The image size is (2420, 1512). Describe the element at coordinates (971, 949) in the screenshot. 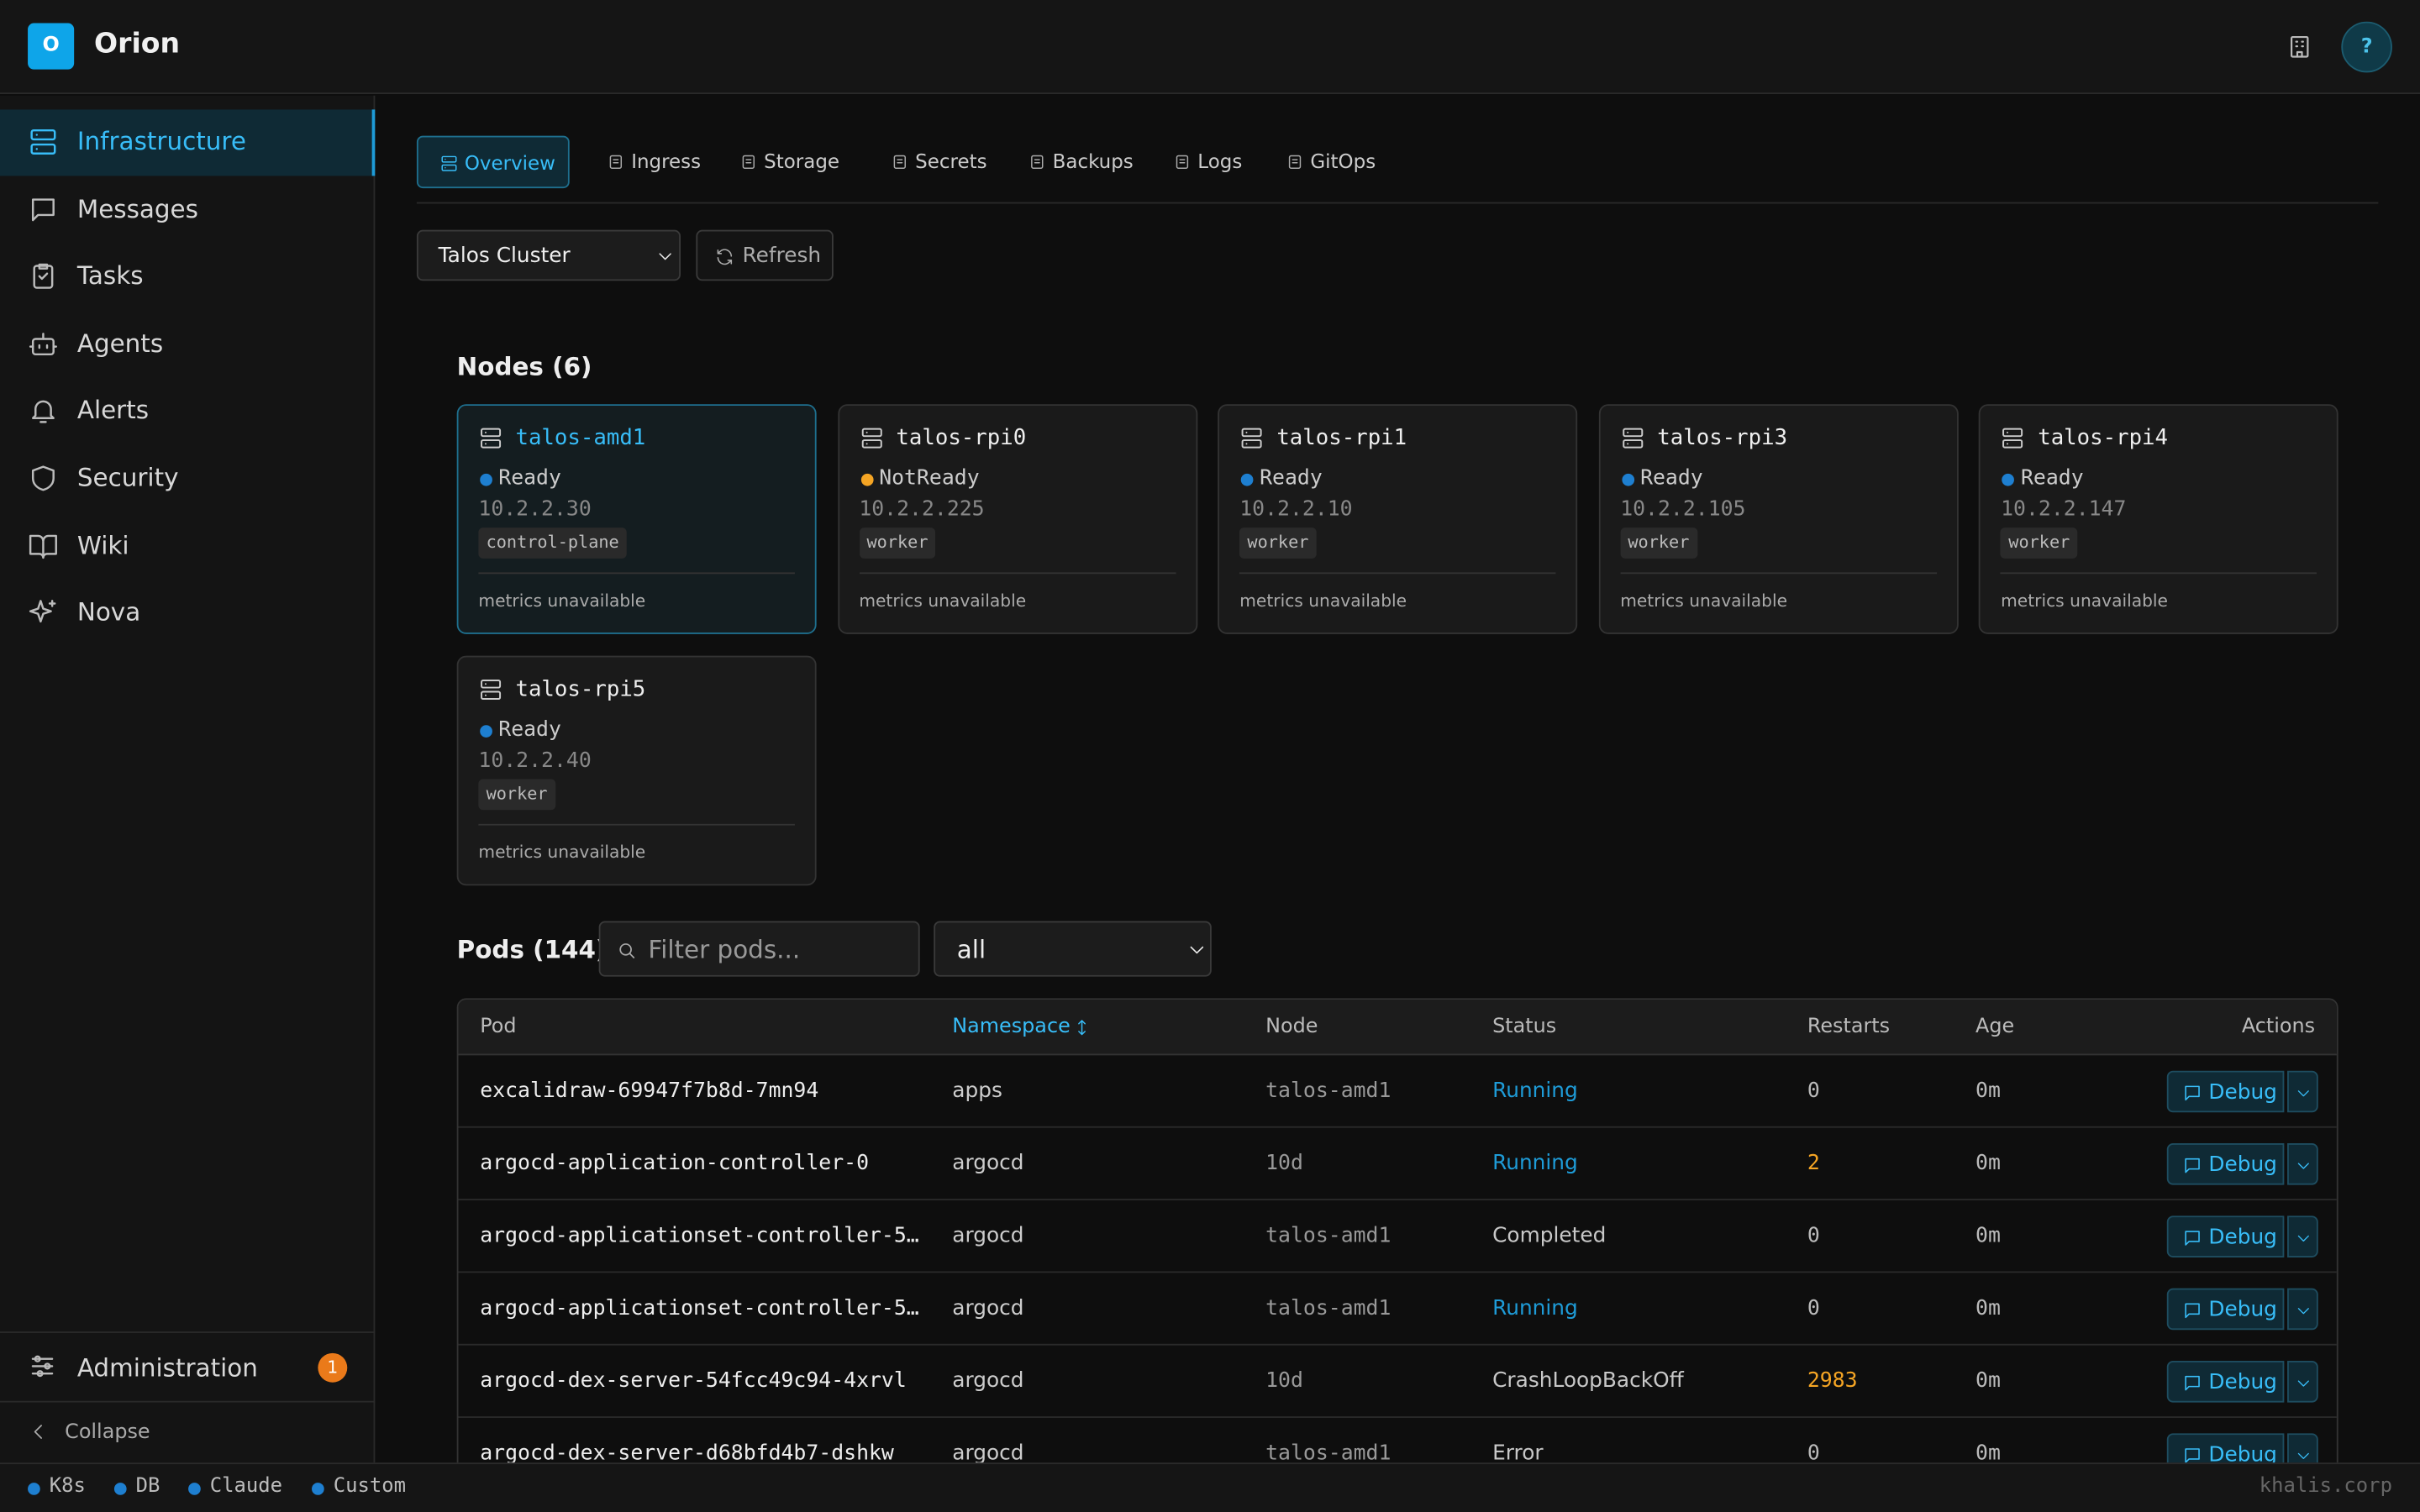

I see `namespace-select-value: all` at that location.